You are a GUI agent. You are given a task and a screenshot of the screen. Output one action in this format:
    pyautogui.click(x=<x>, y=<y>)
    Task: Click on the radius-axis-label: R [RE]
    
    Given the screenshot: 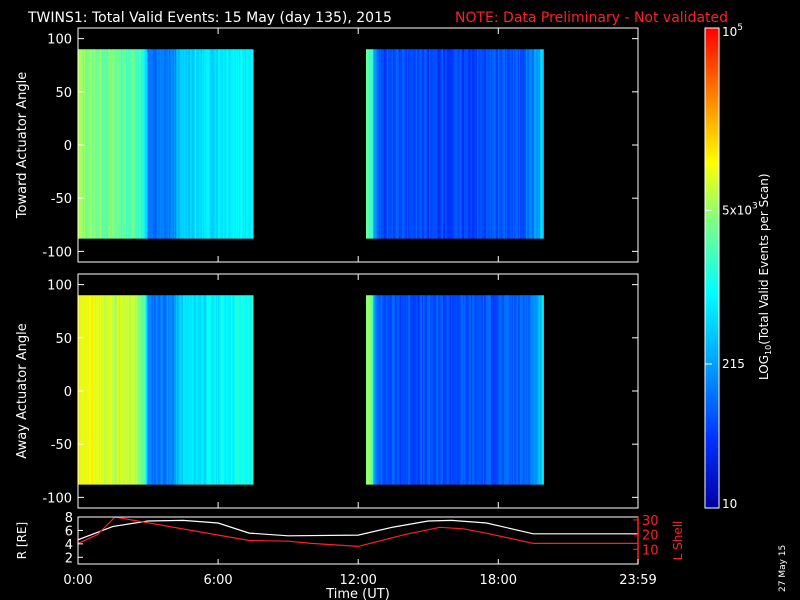 What is the action you would take?
    pyautogui.click(x=22, y=540)
    